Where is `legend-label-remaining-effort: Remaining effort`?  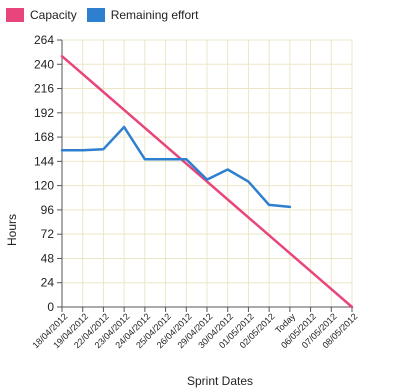 legend-label-remaining-effort: Remaining effort is located at coordinates (154, 15).